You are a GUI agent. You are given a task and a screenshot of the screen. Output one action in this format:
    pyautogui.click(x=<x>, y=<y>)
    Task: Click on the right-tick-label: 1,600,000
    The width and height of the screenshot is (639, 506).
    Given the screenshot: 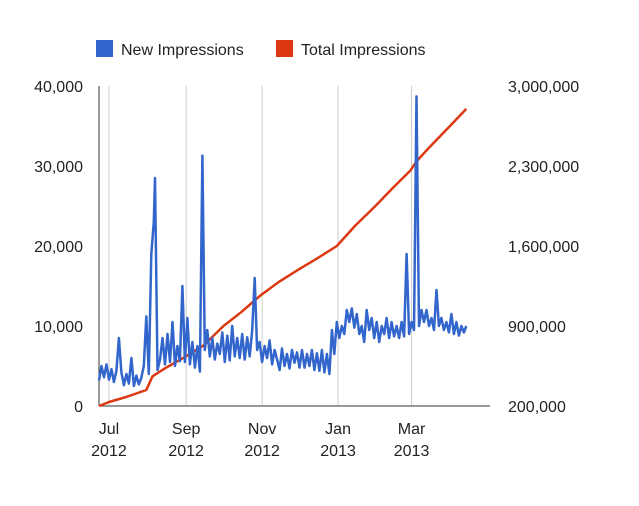 What is the action you would take?
    pyautogui.click(x=543, y=247)
    